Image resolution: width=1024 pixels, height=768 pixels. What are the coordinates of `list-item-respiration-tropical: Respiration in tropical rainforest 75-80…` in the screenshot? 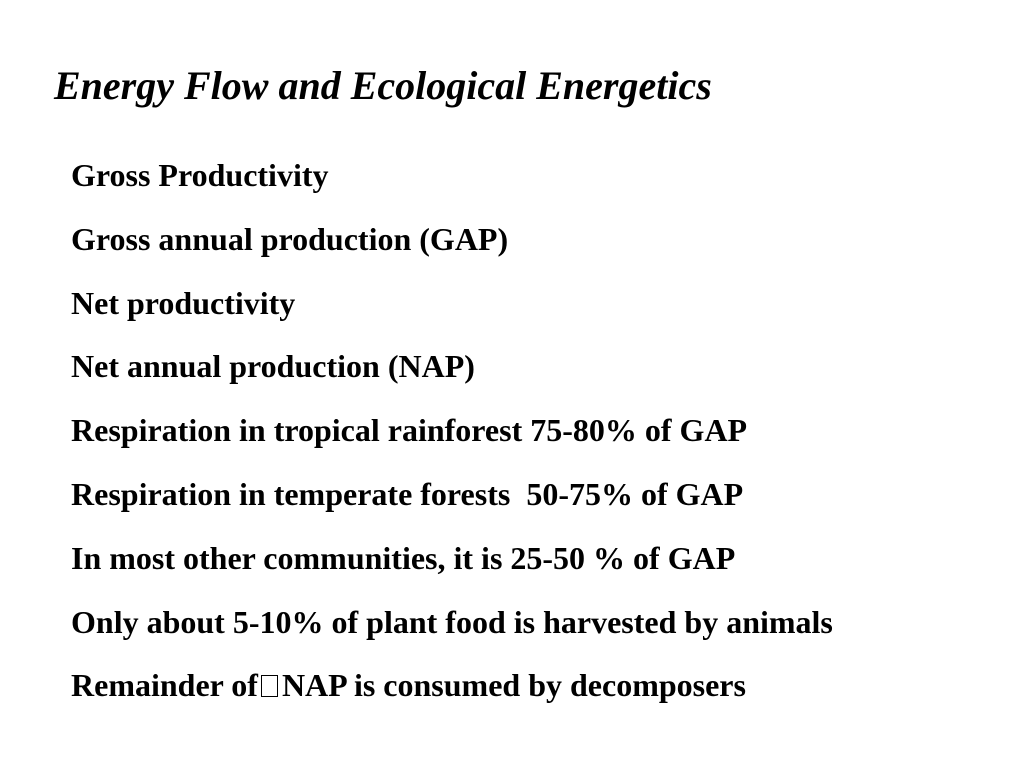 It's located at (409, 430).